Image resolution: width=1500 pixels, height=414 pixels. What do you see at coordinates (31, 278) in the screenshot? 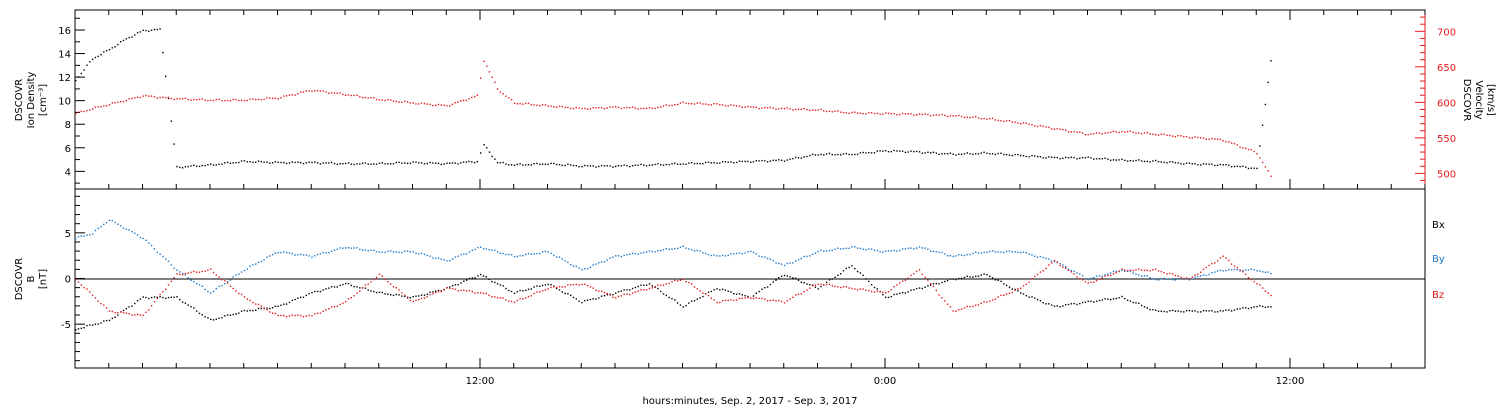
I see `b-label-line2: B` at bounding box center [31, 278].